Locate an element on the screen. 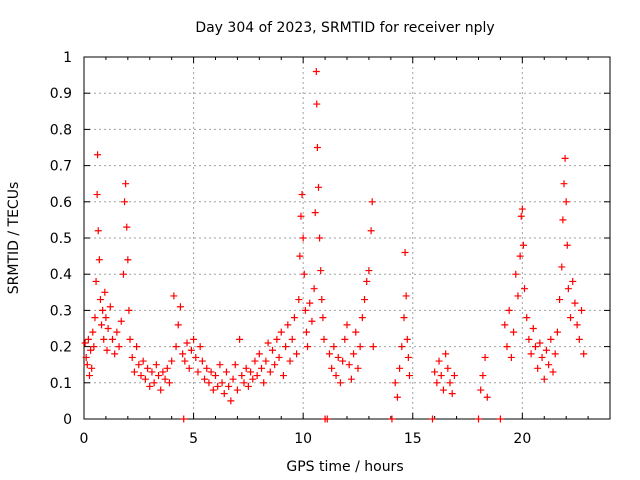 The height and width of the screenshot is (480, 640). y-tick-labels: 0 0.1 0.2 0.3 0.4 0.5 0.6 0.7 0.8 0.9 1 is located at coordinates (61, 239).